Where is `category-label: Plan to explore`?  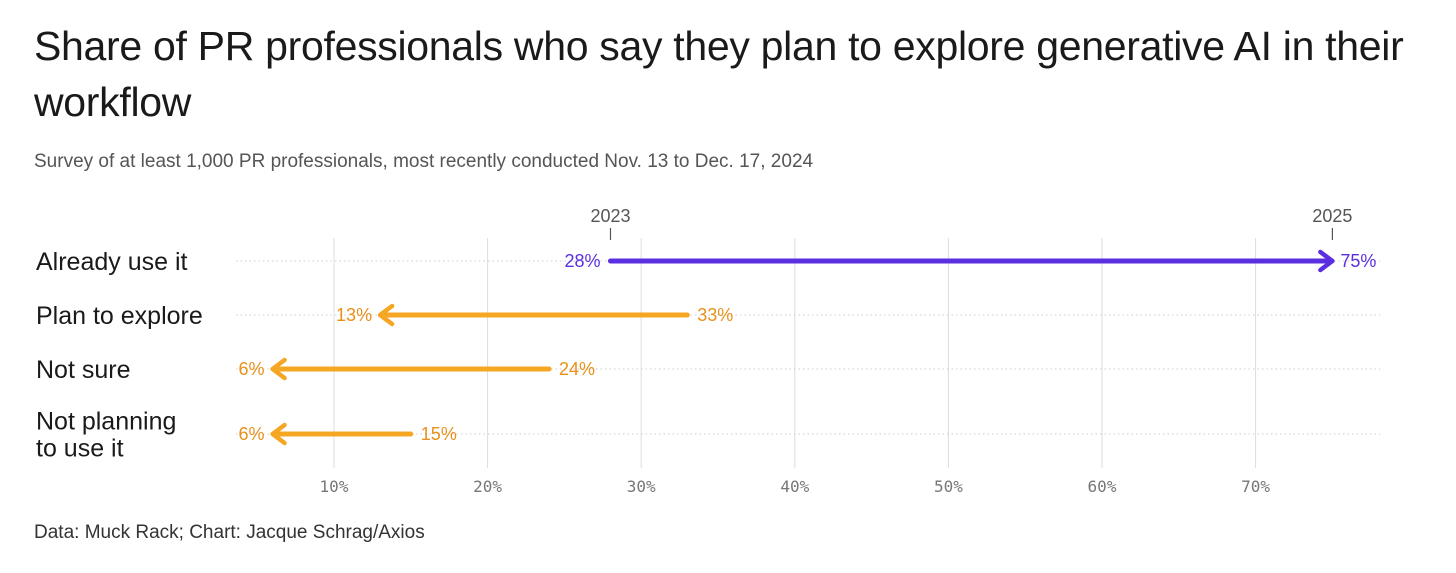
category-label: Plan to explore is located at coordinates (119, 316).